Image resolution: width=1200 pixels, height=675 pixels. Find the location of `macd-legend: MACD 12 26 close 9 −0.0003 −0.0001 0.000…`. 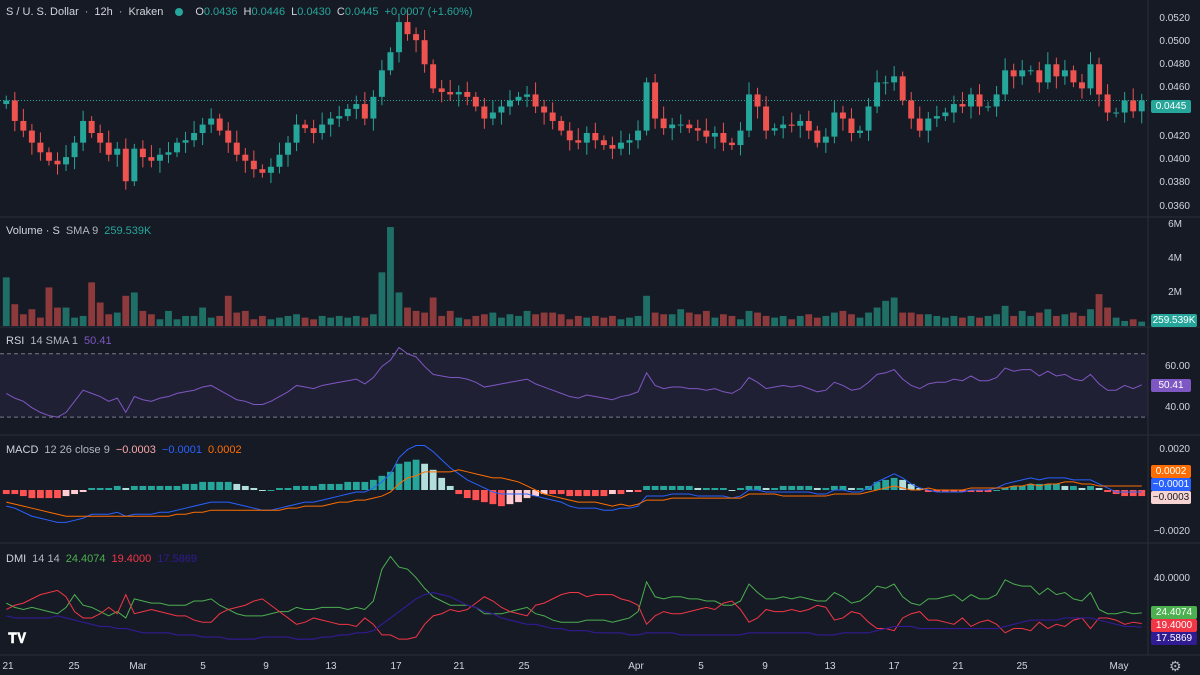

macd-legend: MACD 12 26 close 9 −0.0003 −0.0001 0.000… is located at coordinates (124, 450).